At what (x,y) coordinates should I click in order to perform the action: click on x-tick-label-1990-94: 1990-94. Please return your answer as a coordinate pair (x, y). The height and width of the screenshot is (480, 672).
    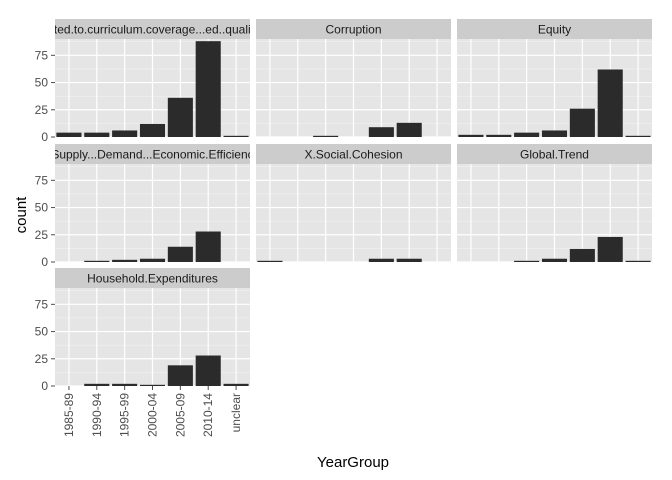
    Looking at the image, I should click on (97, 415).